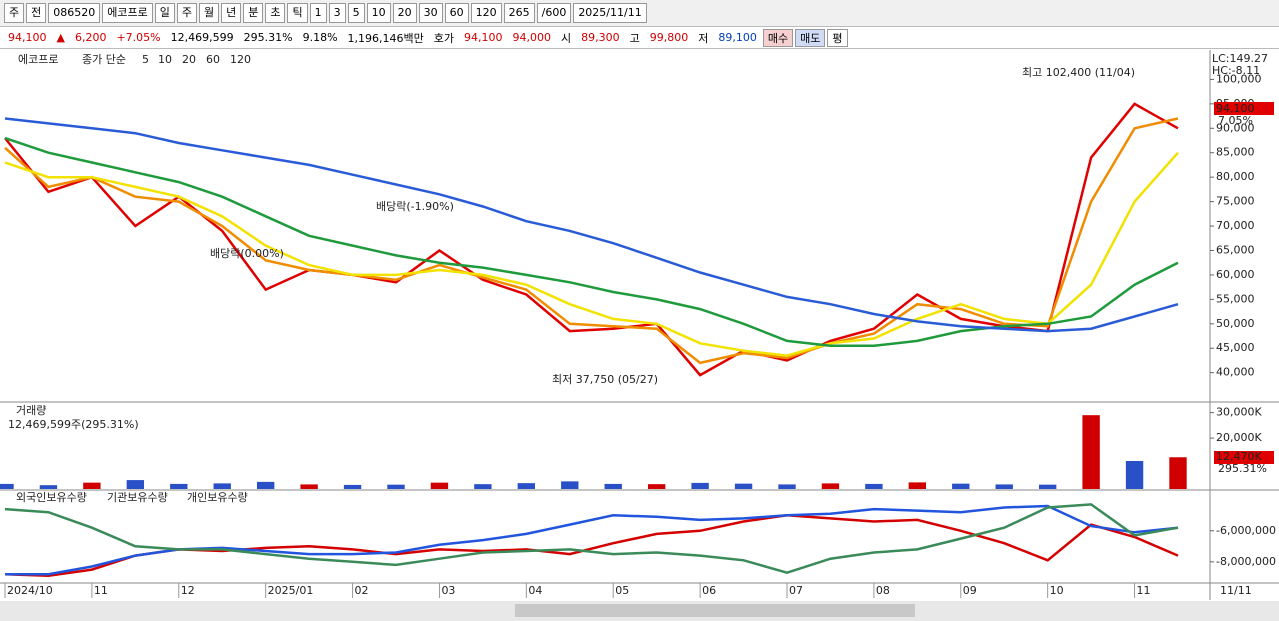 This screenshot has width=1279, height=621. Describe the element at coordinates (1235, 249) in the screenshot. I see `y-tick-label: 65,000` at that location.